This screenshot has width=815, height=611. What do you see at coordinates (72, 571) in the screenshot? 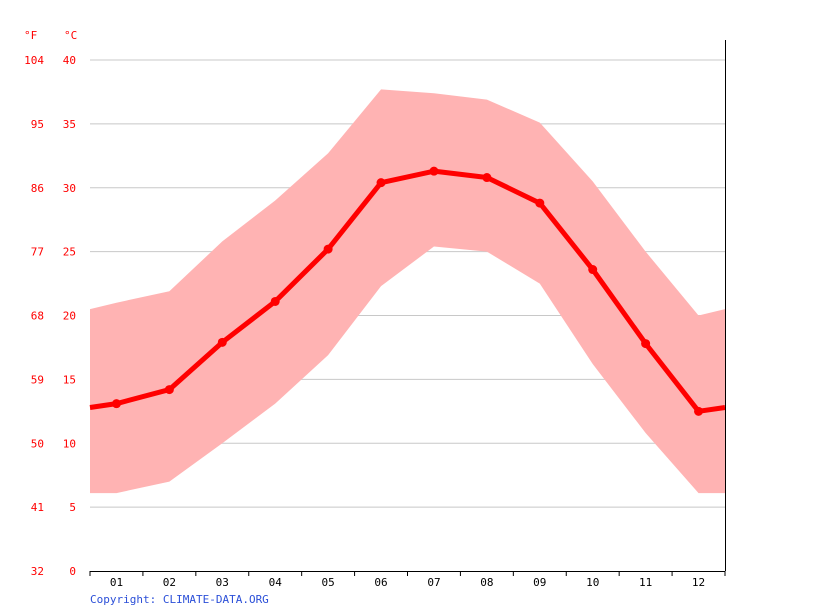
I see `y-tick-c: 0` at bounding box center [72, 571].